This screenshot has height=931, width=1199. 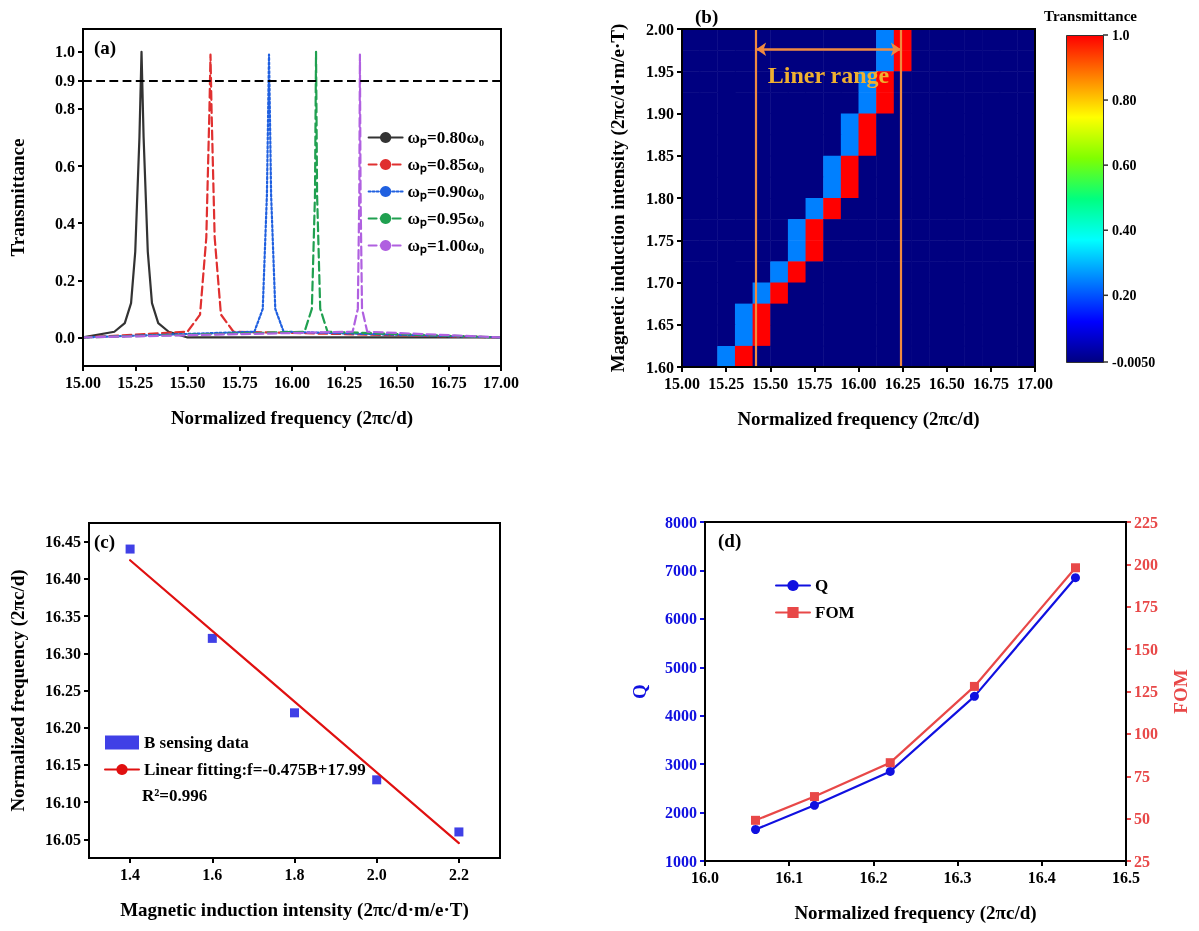 What do you see at coordinates (957, 877) in the screenshot?
I see `x-tick-label: 16.3` at bounding box center [957, 877].